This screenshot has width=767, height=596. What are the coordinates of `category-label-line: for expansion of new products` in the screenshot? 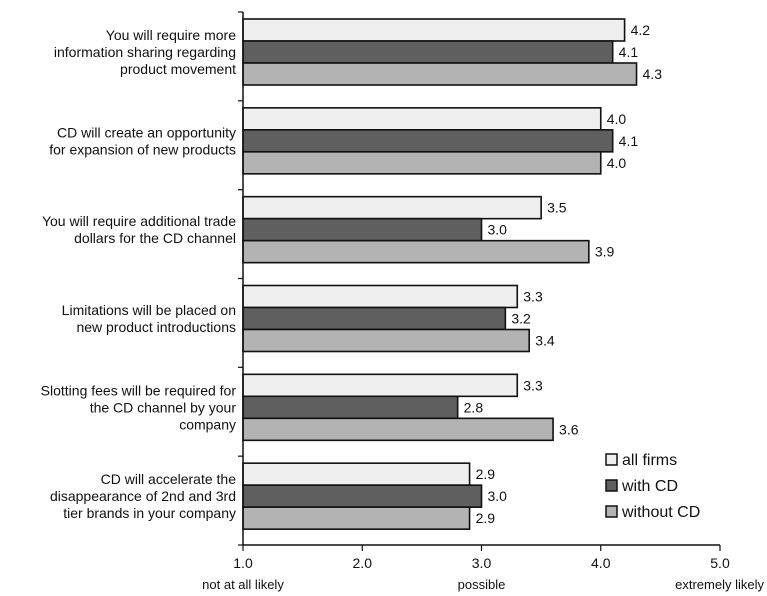 It's located at (142, 149).